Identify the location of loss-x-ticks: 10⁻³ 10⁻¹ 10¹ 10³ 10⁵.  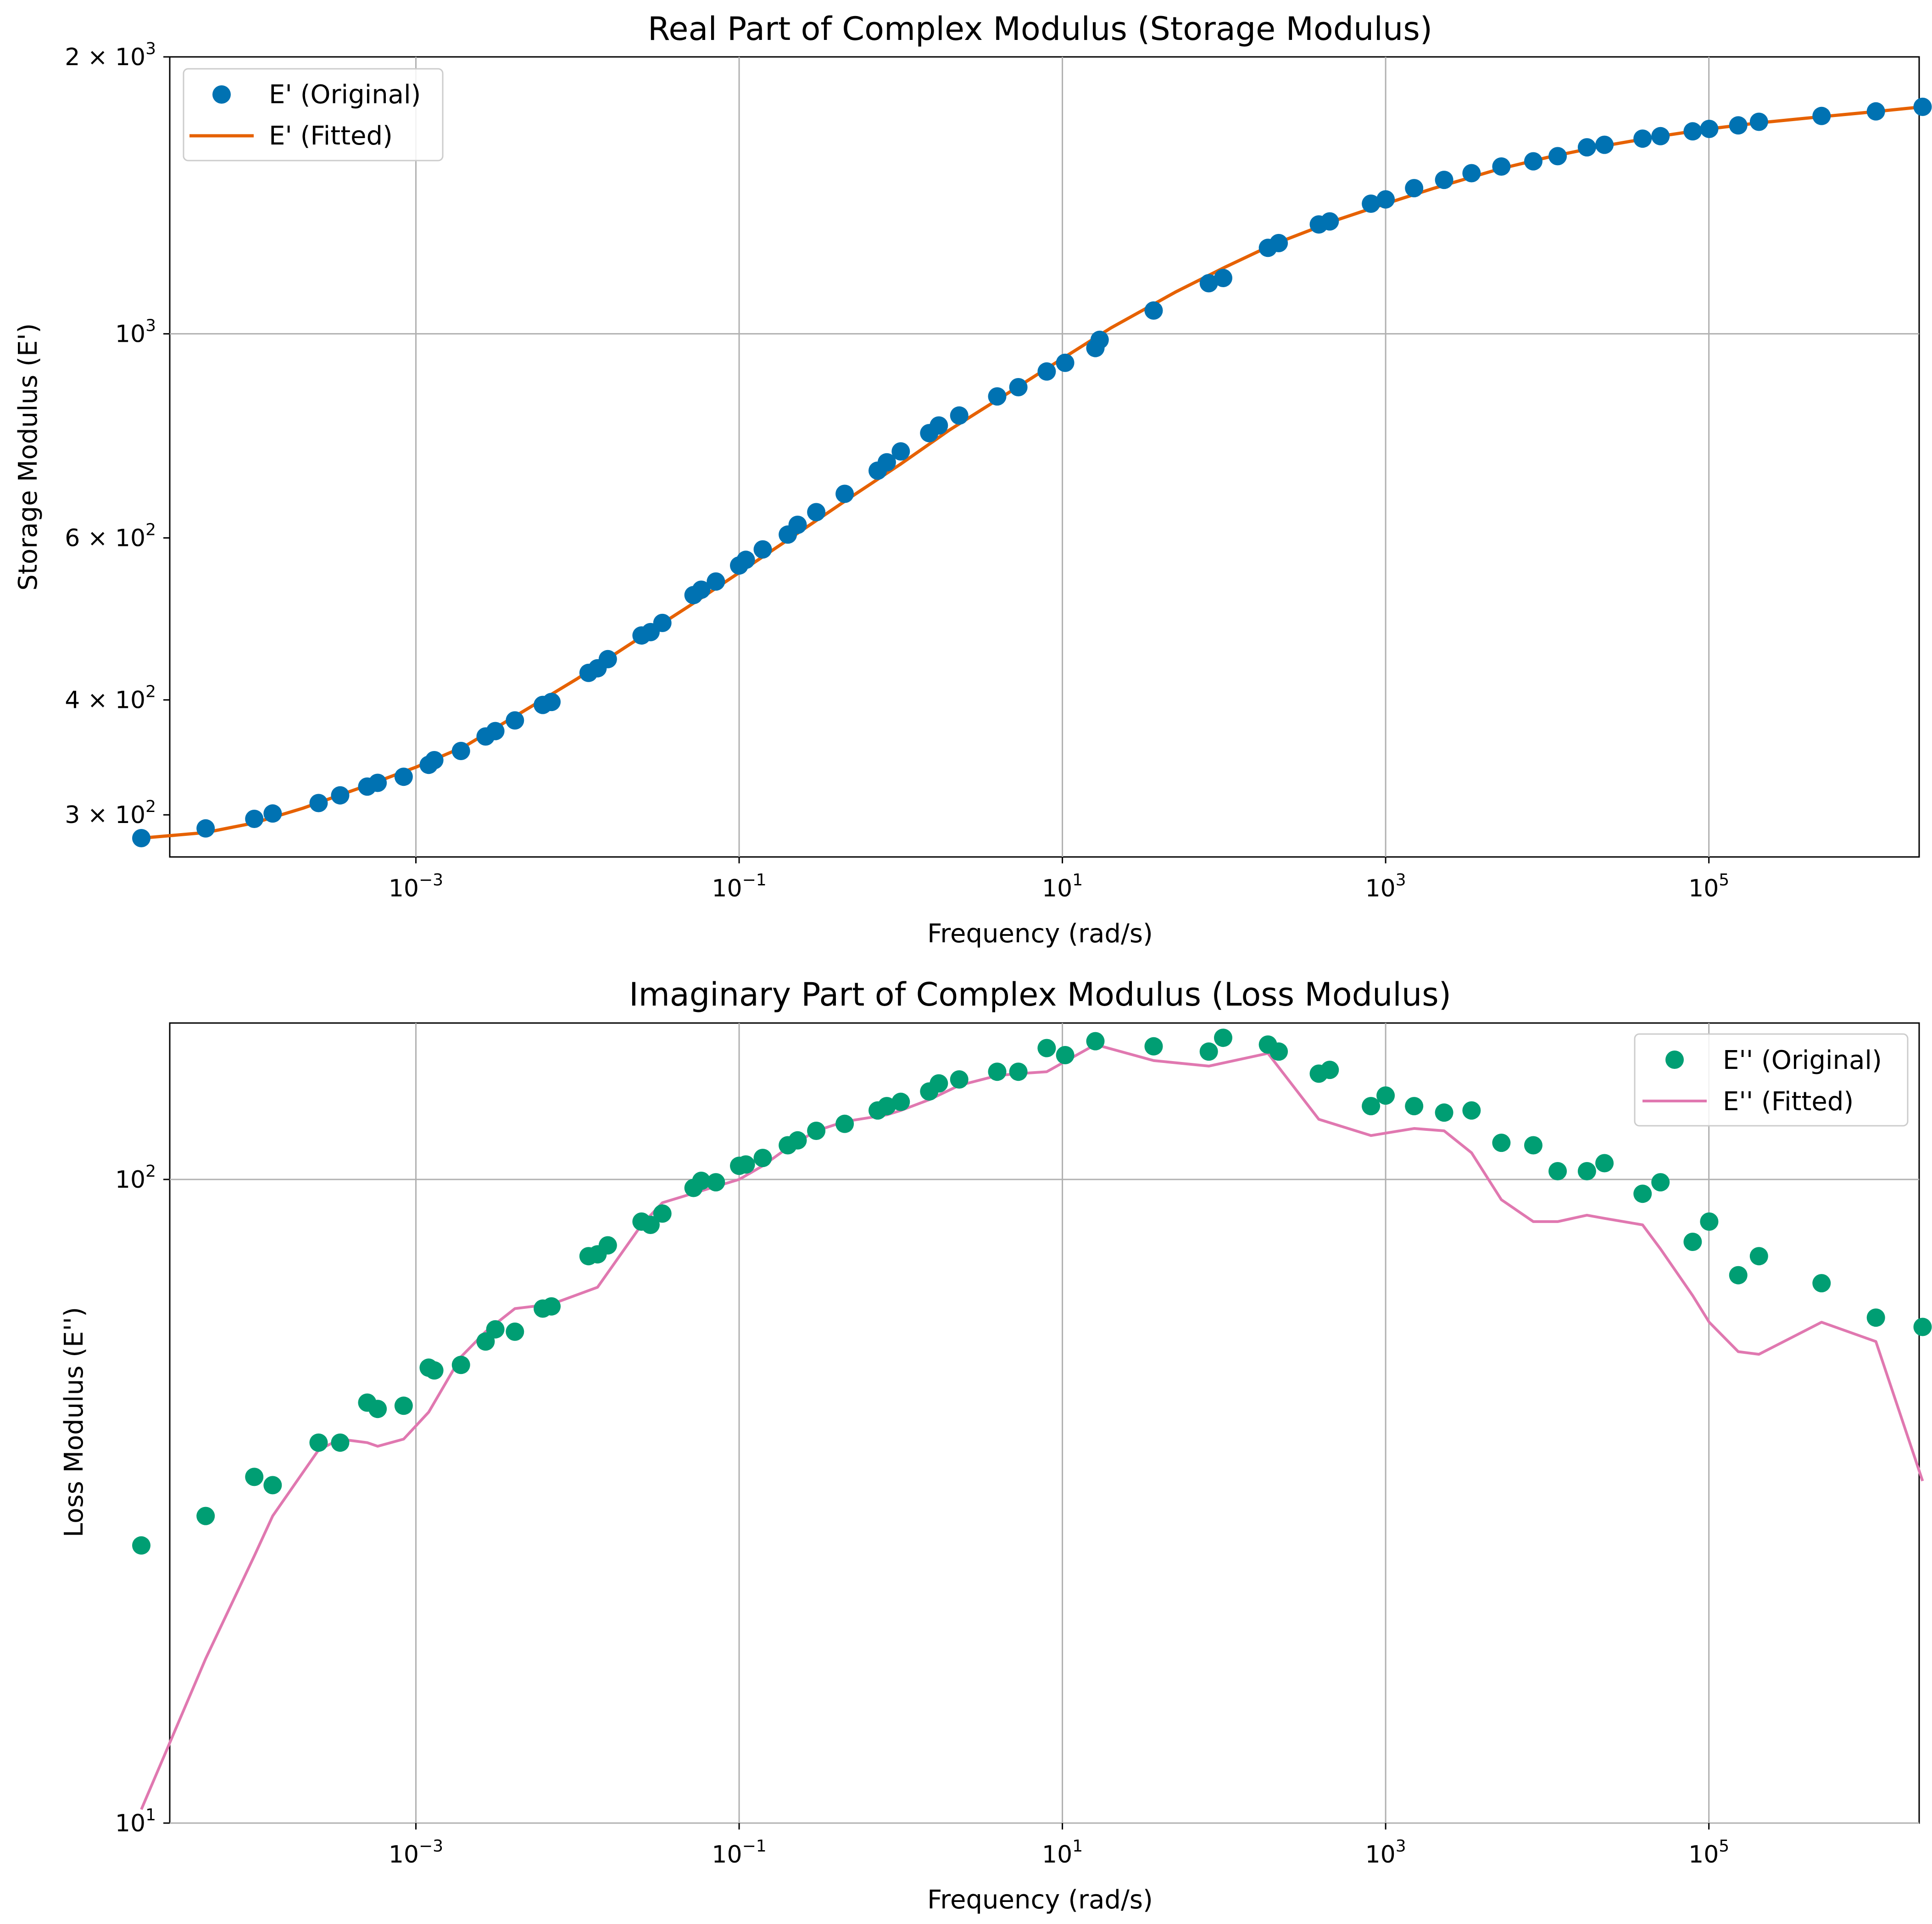
(1059, 1846).